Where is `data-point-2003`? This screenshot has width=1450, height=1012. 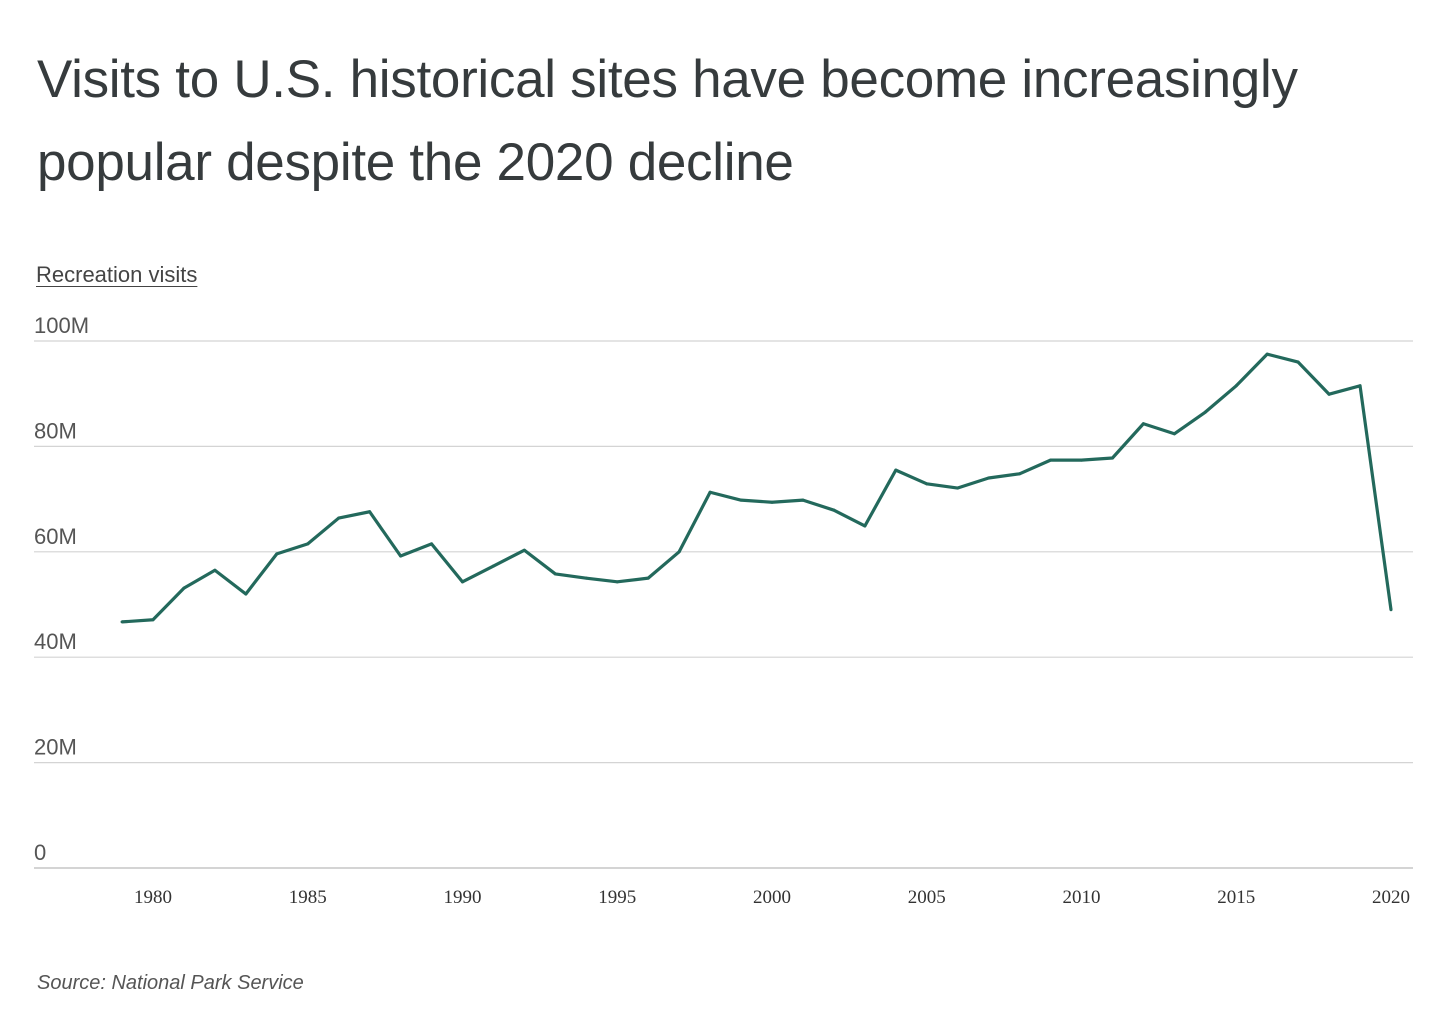 data-point-2003 is located at coordinates (865, 526).